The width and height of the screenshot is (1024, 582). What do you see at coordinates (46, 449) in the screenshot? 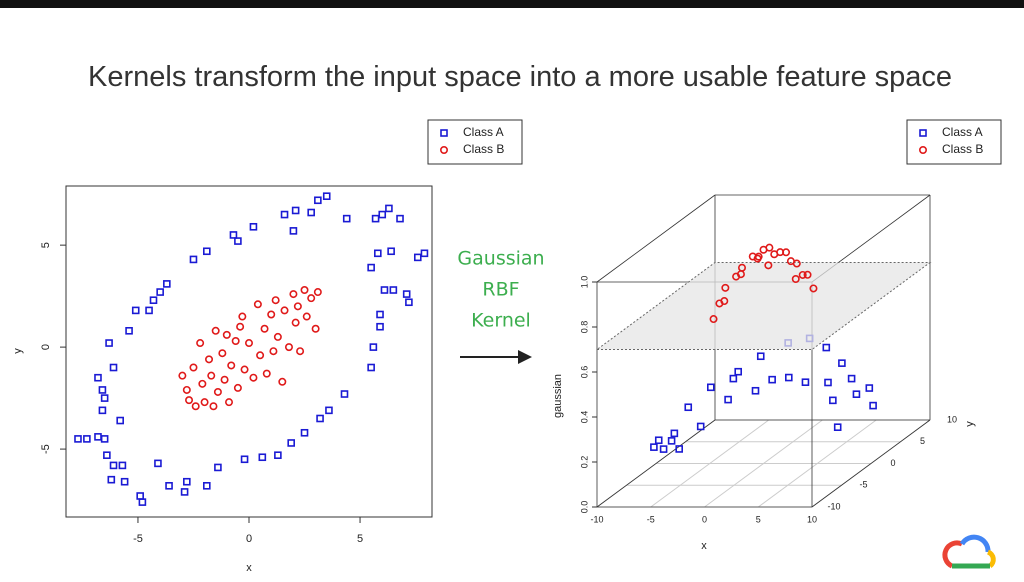
I see `y-tick-label: -5` at bounding box center [46, 449].